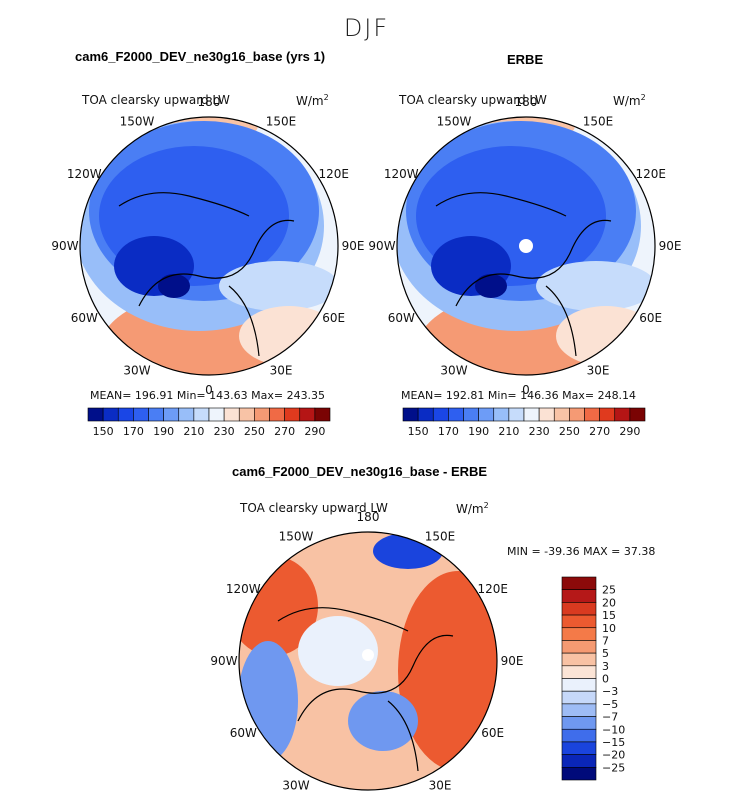 The width and height of the screenshot is (733, 798). I want to click on colorbar-tick-label: −25, so click(613, 767).